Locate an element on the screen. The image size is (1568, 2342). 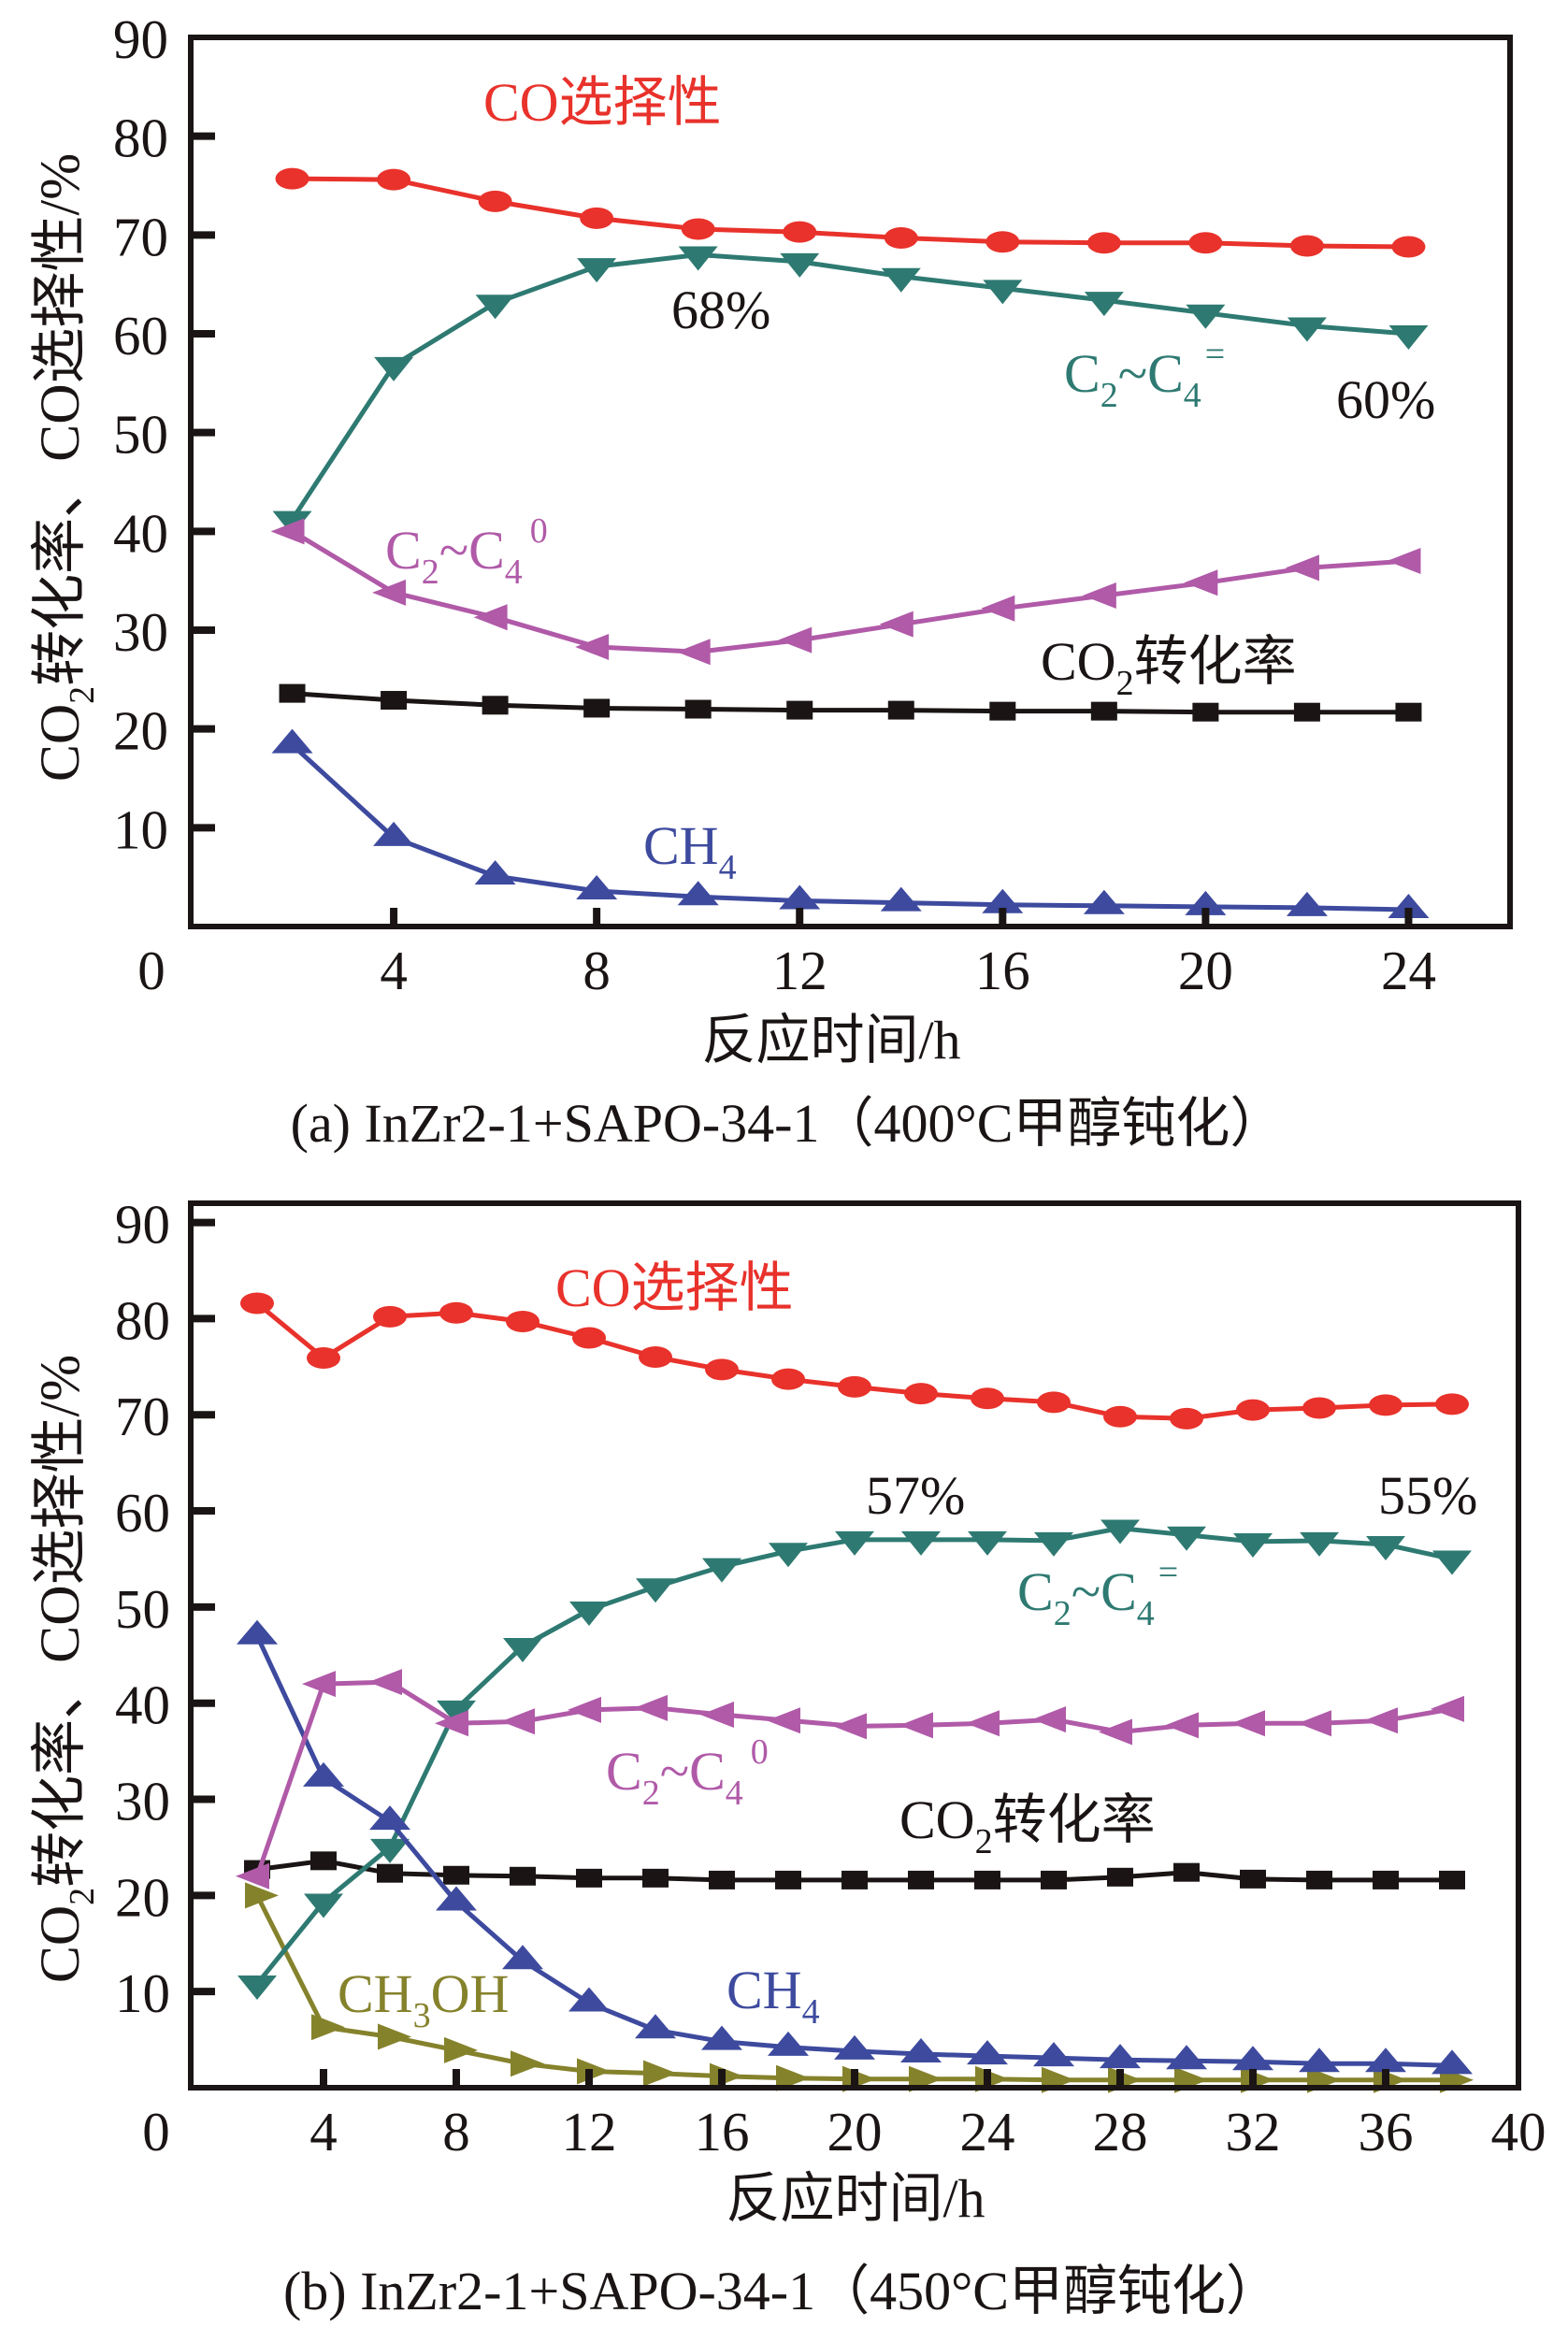
panel-caption: (b) InZr2-1+SAPO-34-1（450°C甲醇钝化） is located at coordinates (781, 2291).